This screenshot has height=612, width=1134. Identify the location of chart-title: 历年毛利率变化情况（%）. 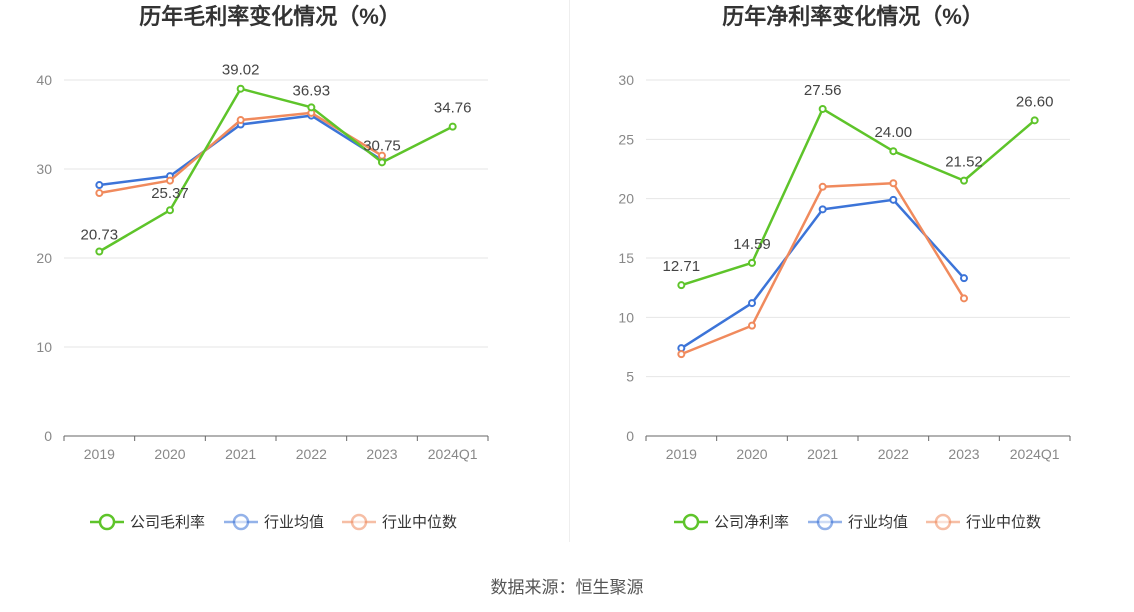
(270, 16).